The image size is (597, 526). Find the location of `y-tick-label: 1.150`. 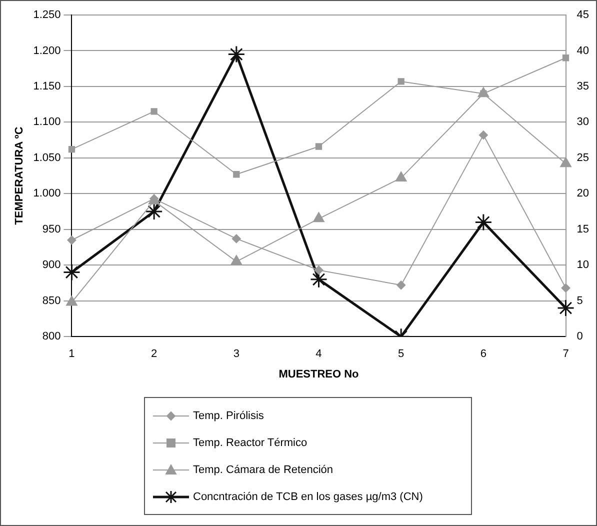

y-tick-label: 1.150 is located at coordinates (47, 86).